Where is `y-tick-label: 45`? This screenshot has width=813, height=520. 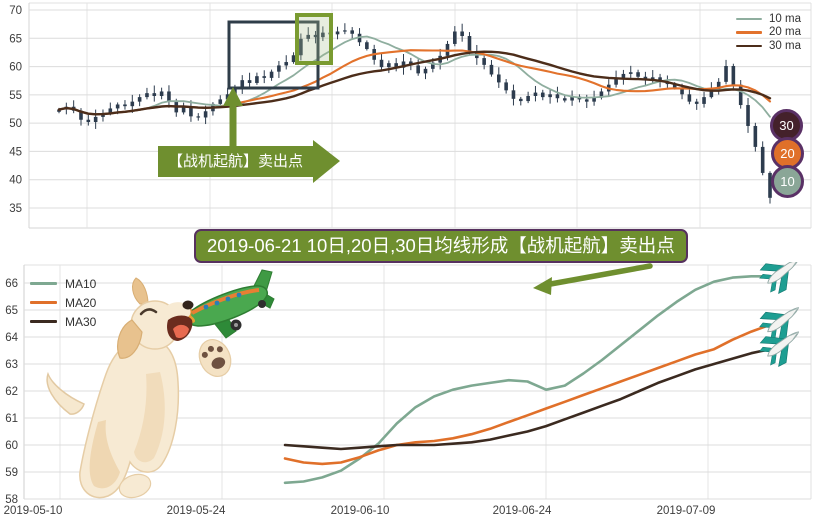
y-tick-label: 45 is located at coordinates (15, 152).